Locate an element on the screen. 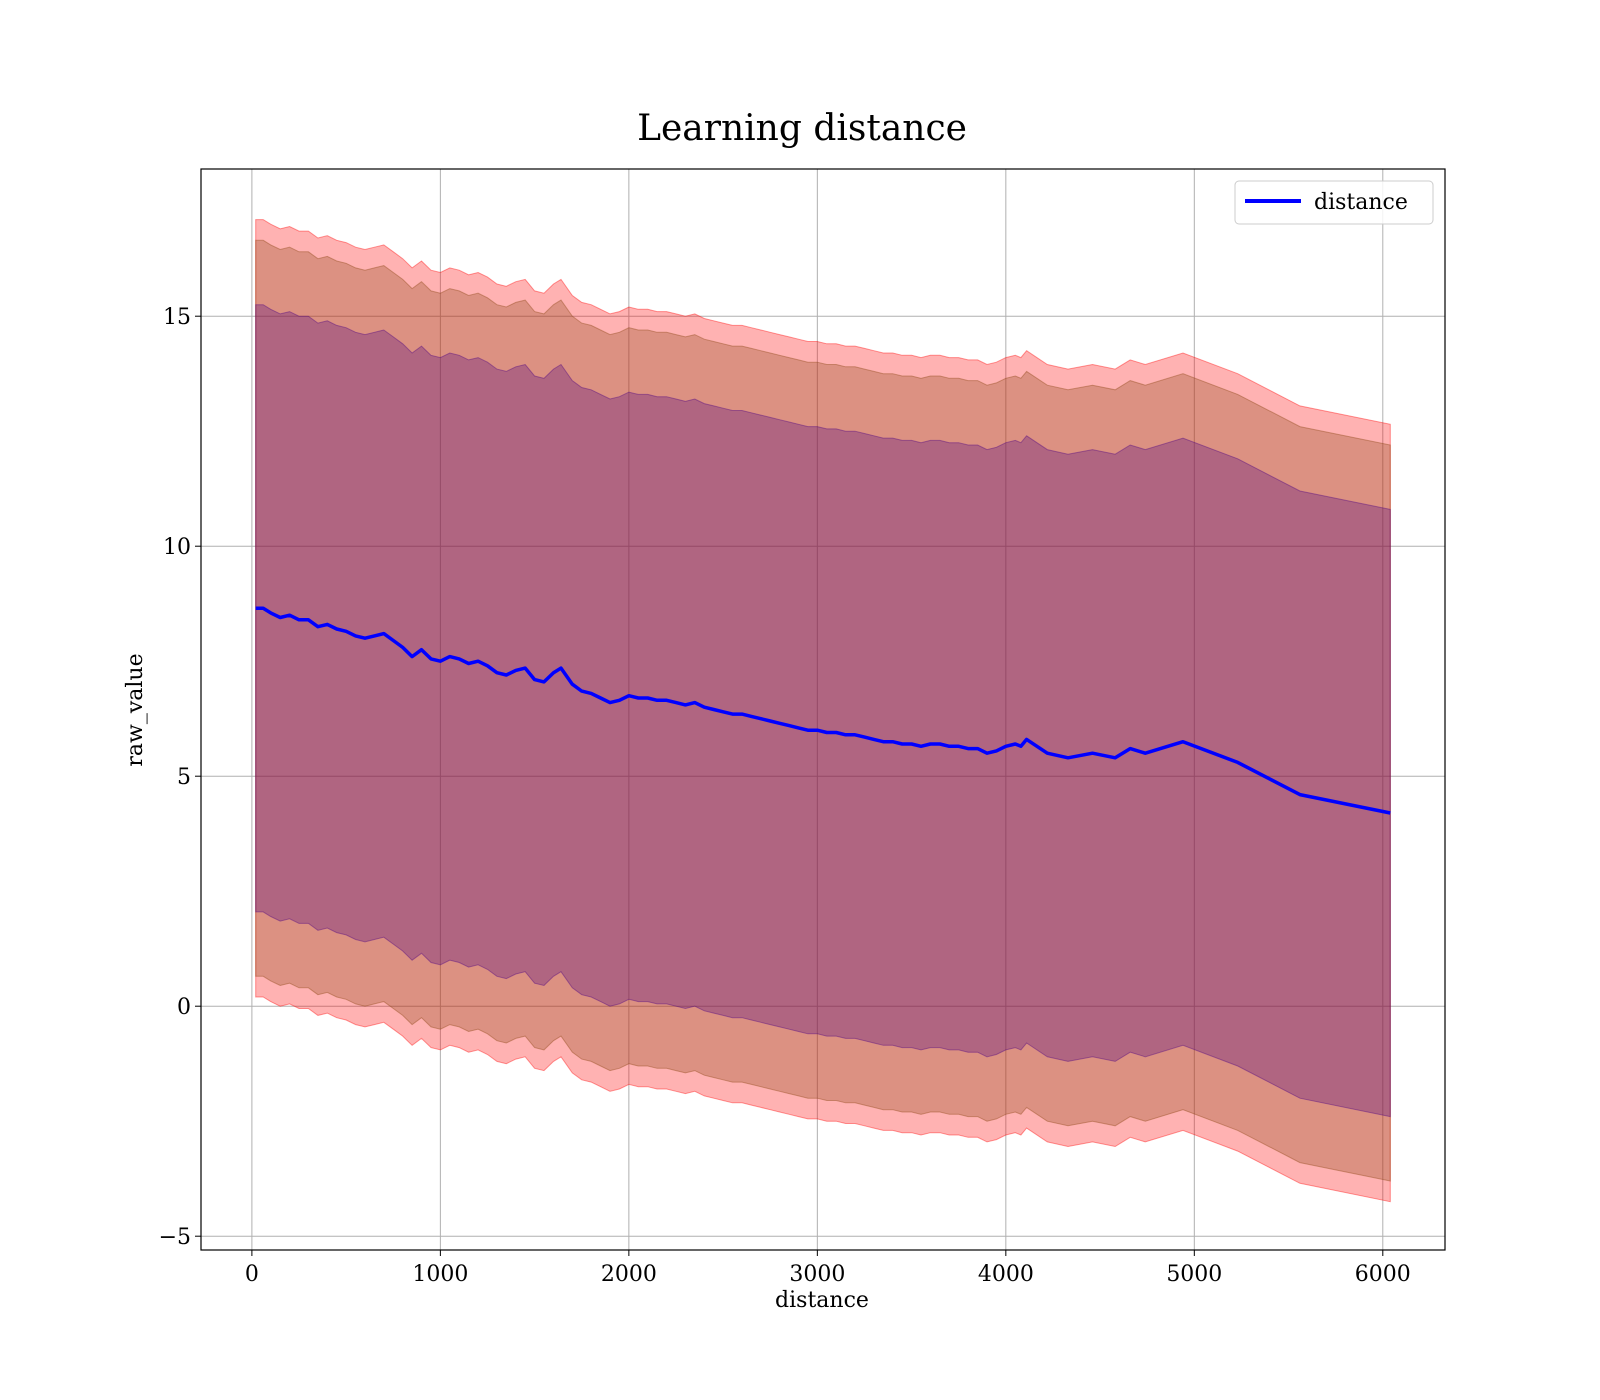 This screenshot has height=1400, width=1600. legend-box is located at coordinates (1334, 202).